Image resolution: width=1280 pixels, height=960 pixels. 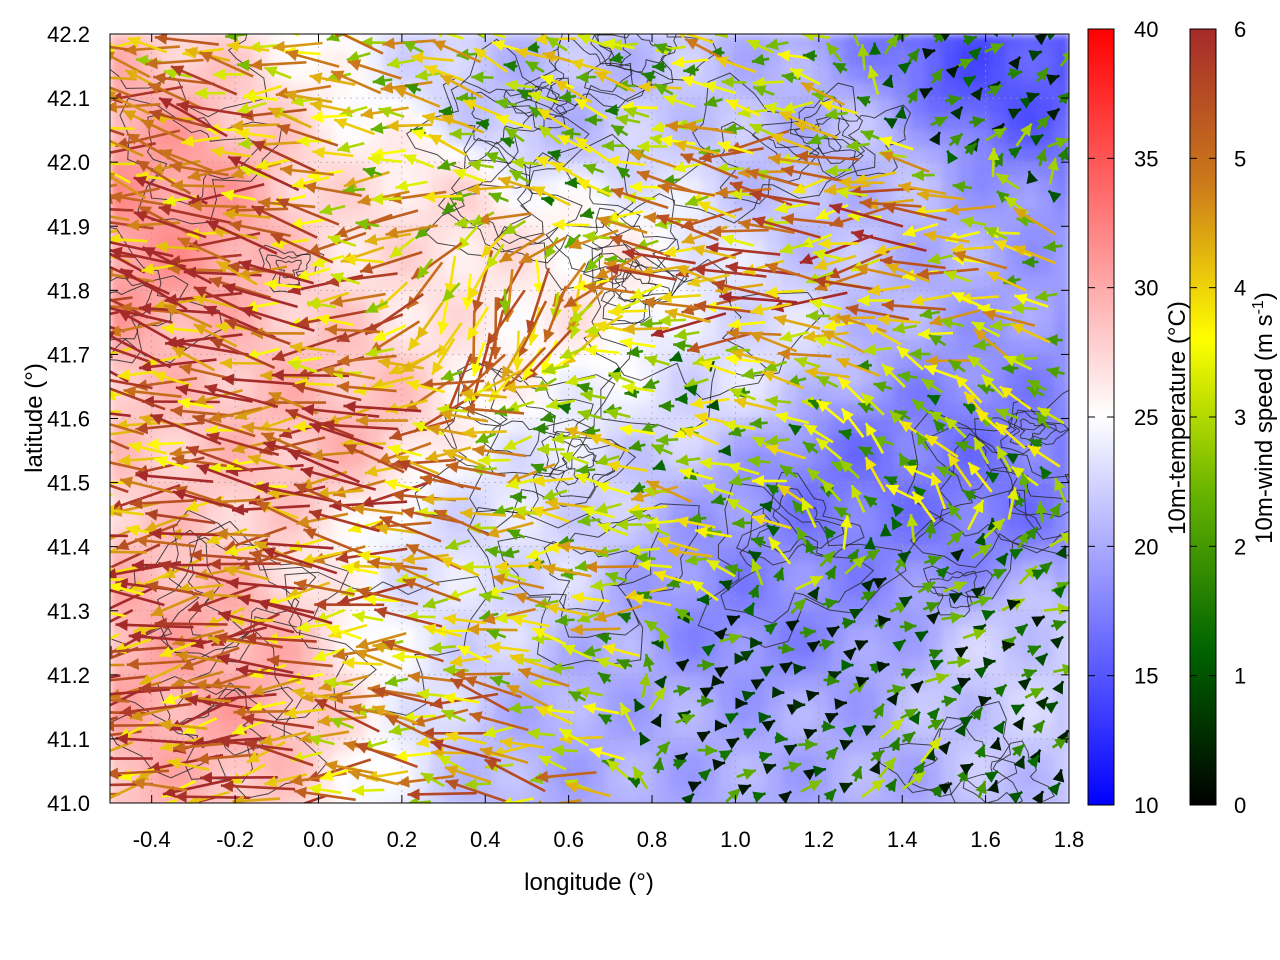 I want to click on y-tick-label: 41.8, so click(x=68, y=290).